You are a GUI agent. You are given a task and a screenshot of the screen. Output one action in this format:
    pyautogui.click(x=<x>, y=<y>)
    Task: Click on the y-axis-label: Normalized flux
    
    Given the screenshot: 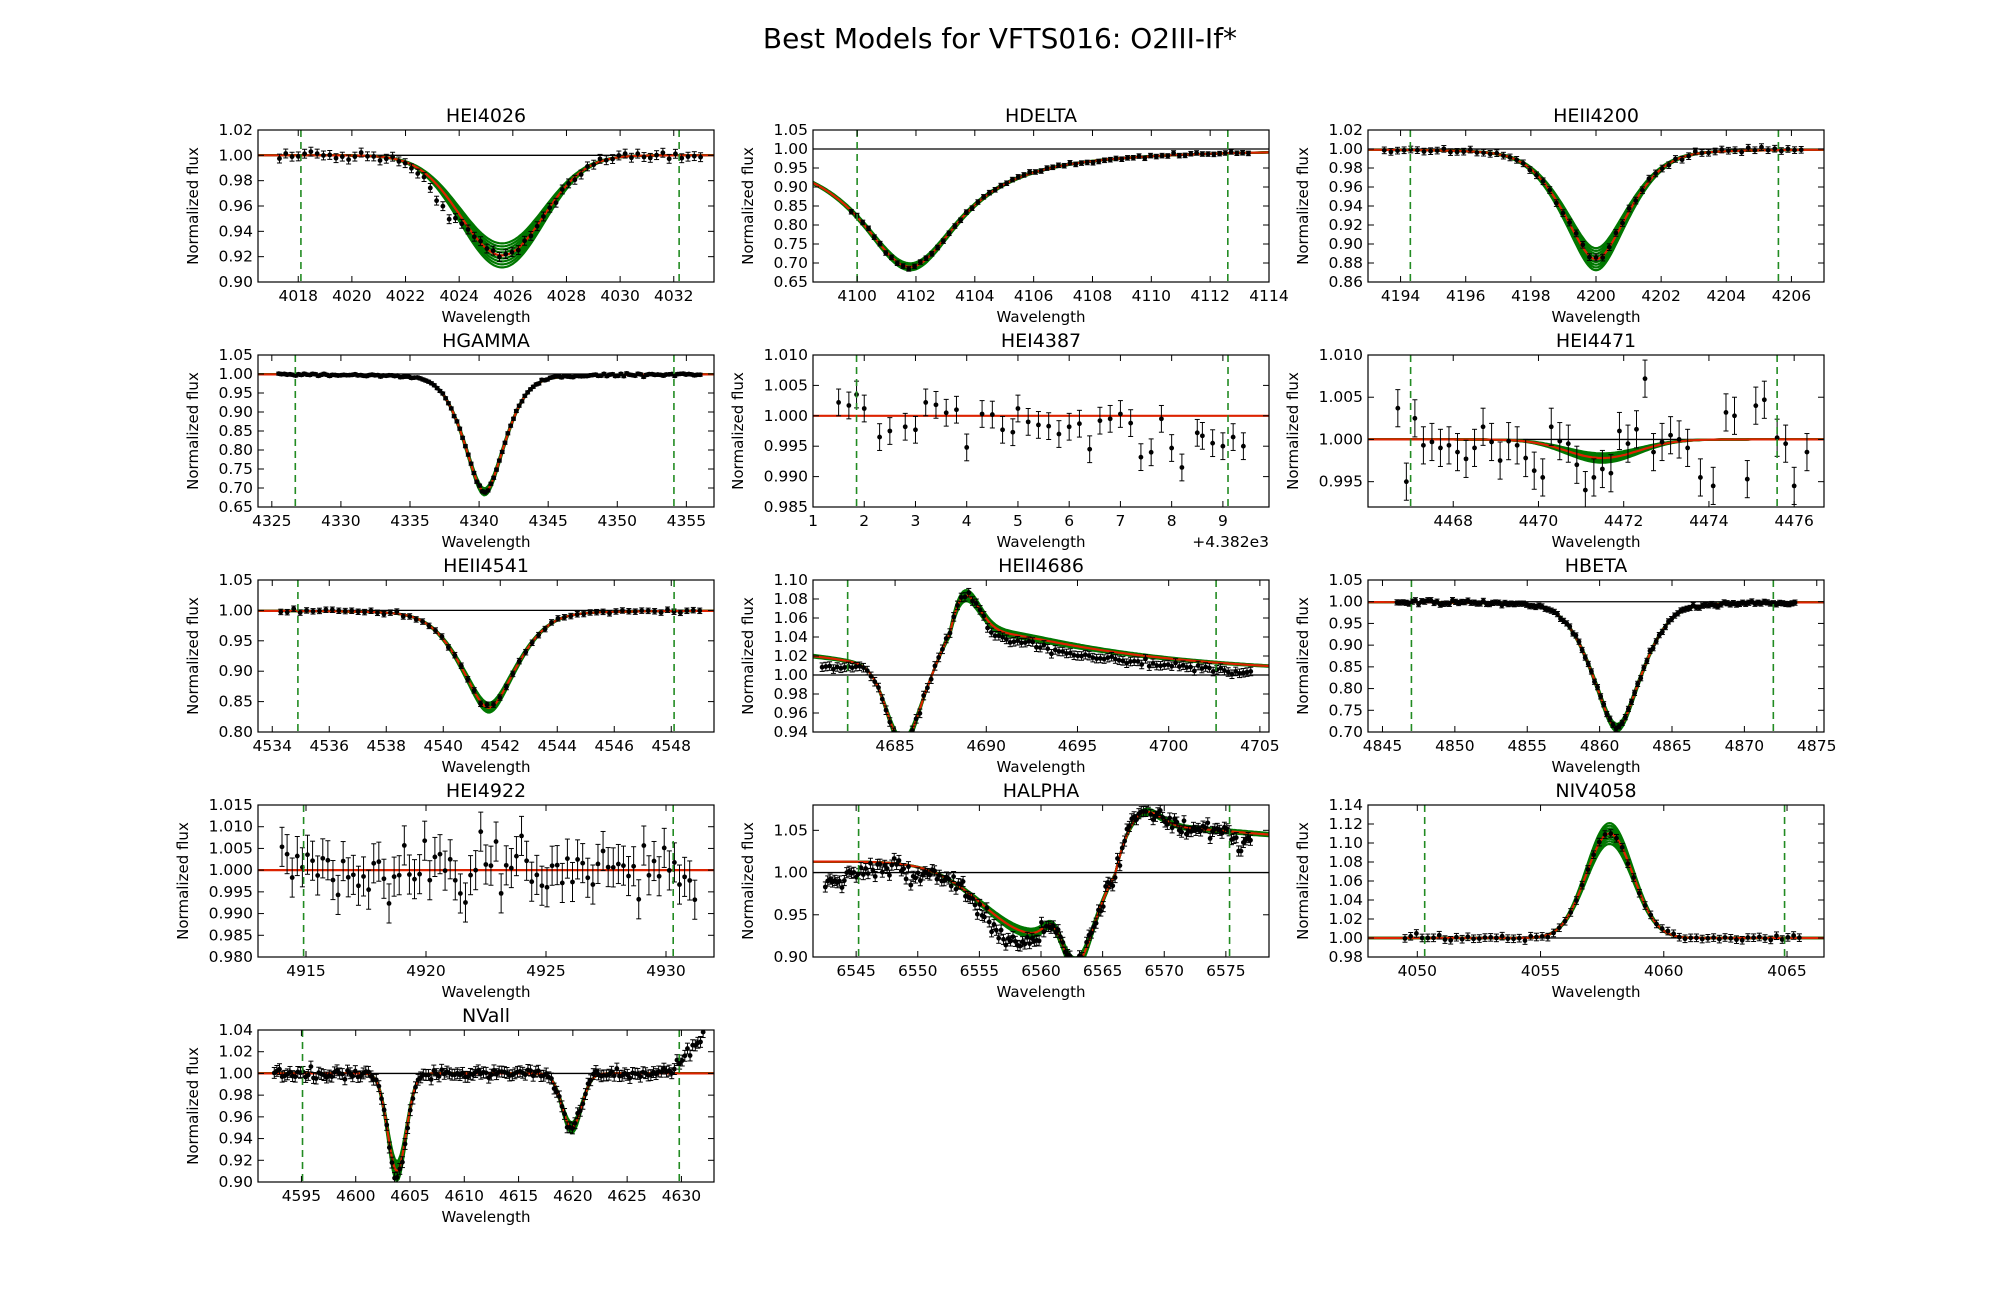 What is the action you would take?
    pyautogui.click(x=1303, y=206)
    